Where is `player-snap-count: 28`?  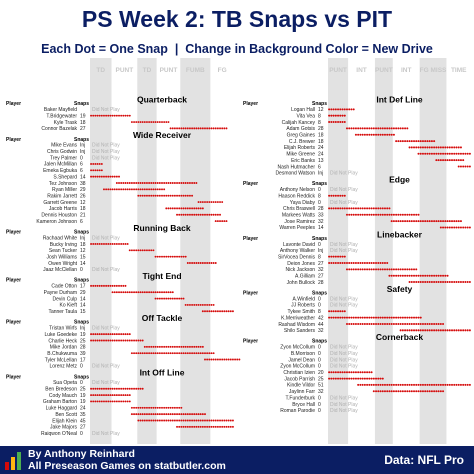
player-snap-count: 28 is located at coordinates (83, 348).